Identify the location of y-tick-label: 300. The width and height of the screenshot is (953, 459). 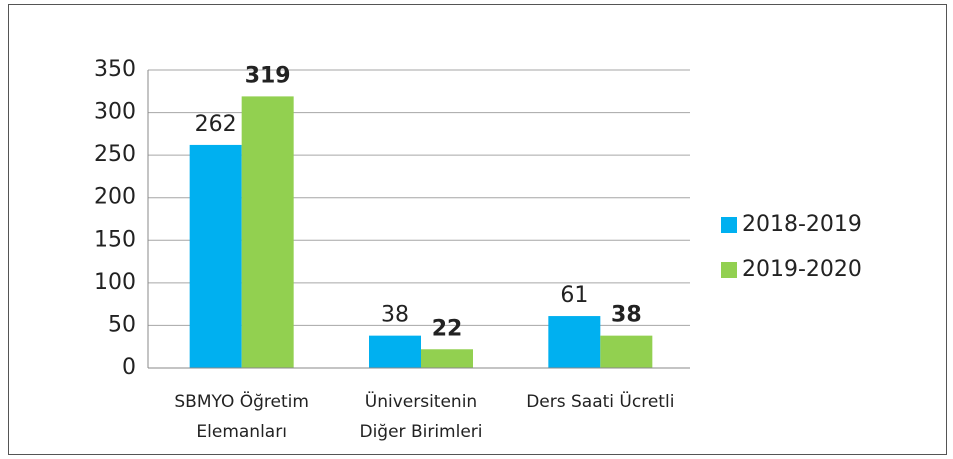
(115, 112).